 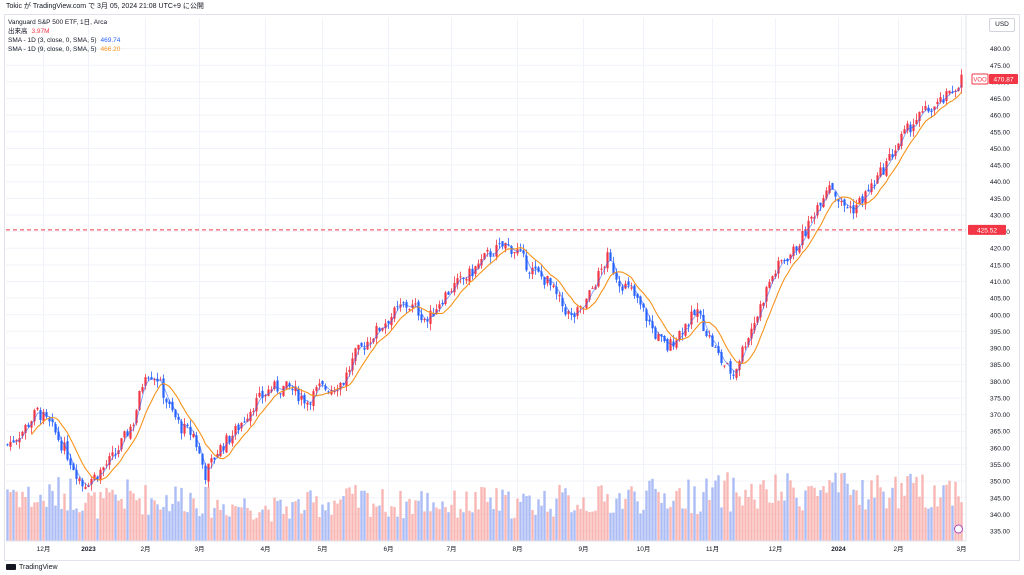 What do you see at coordinates (1002, 25) in the screenshot?
I see `currency-button: USD` at bounding box center [1002, 25].